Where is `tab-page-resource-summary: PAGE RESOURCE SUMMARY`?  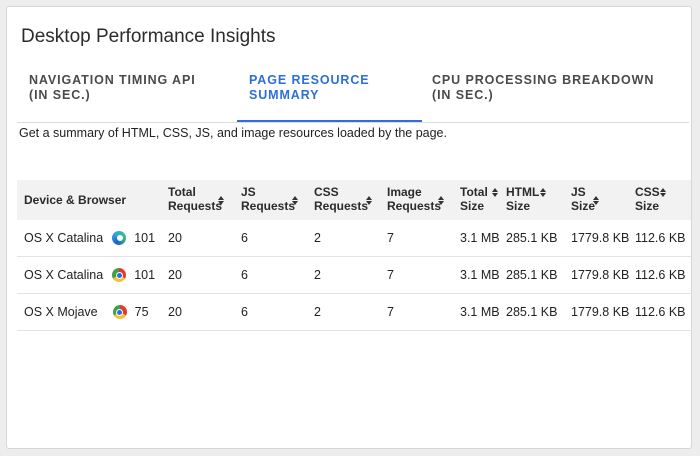
tab-page-resource-summary: PAGE RESOURCE SUMMARY is located at coordinates (309, 87).